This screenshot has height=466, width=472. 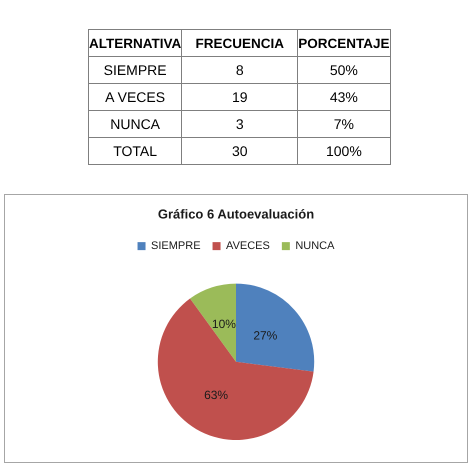 What do you see at coordinates (344, 97) in the screenshot?
I see `text: 43%` at bounding box center [344, 97].